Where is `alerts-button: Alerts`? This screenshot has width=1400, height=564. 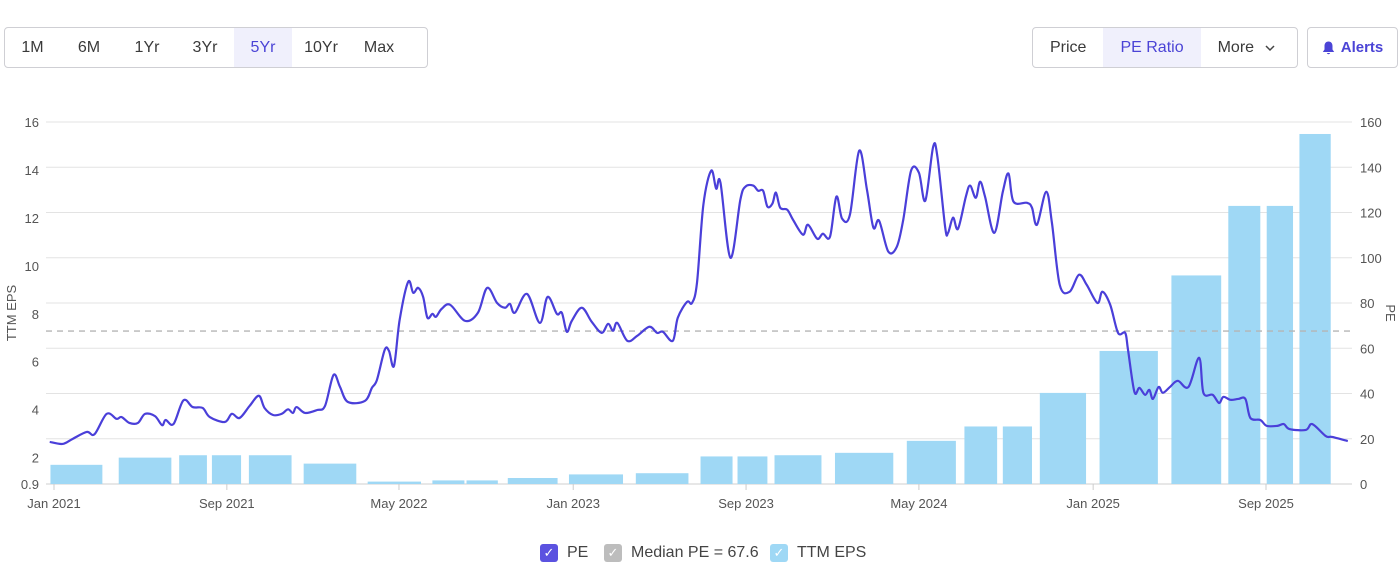
alerts-button: Alerts is located at coordinates (1352, 47).